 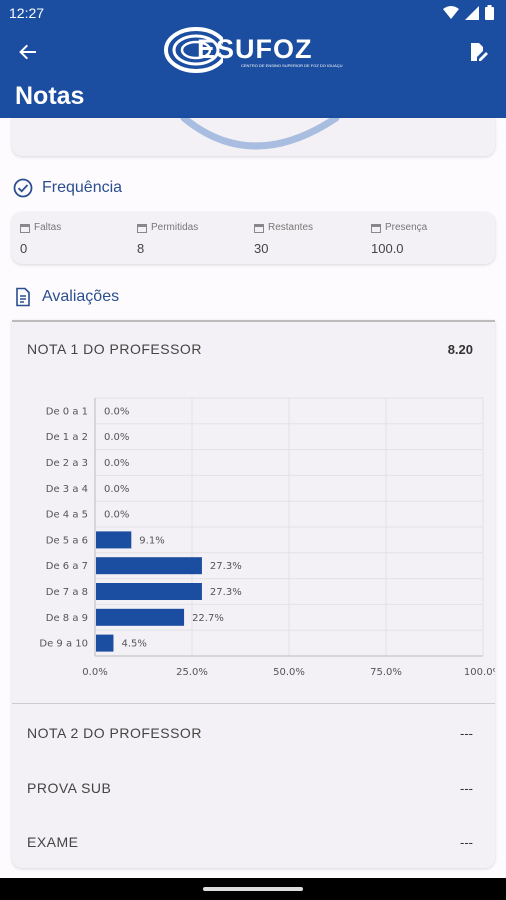 I want to click on eval-title-nota2: NOTA 2 DO PROFESSOR, so click(x=114, y=733).